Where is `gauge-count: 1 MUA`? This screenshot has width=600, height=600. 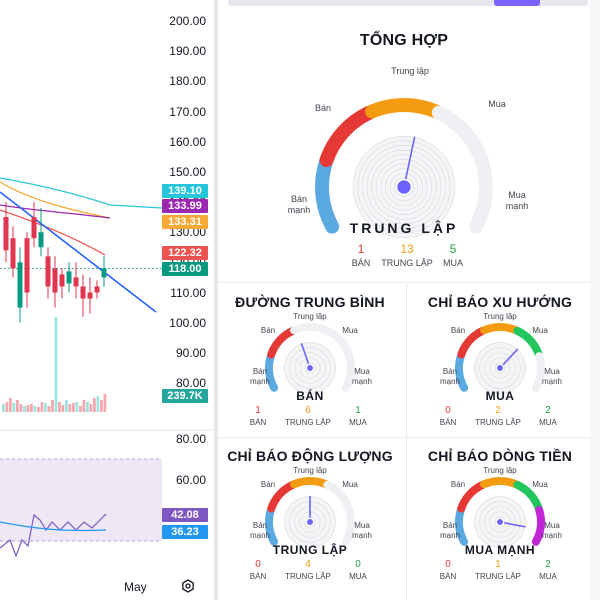 gauge-count: 1 MUA is located at coordinates (358, 416).